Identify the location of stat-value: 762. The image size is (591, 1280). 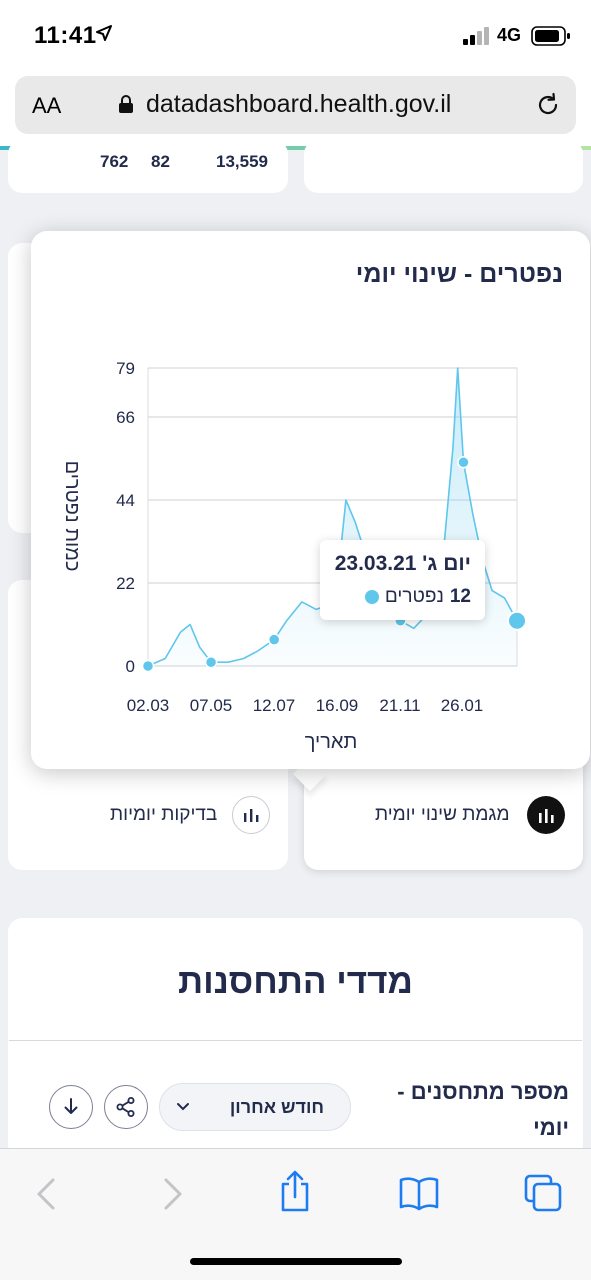
(114, 161).